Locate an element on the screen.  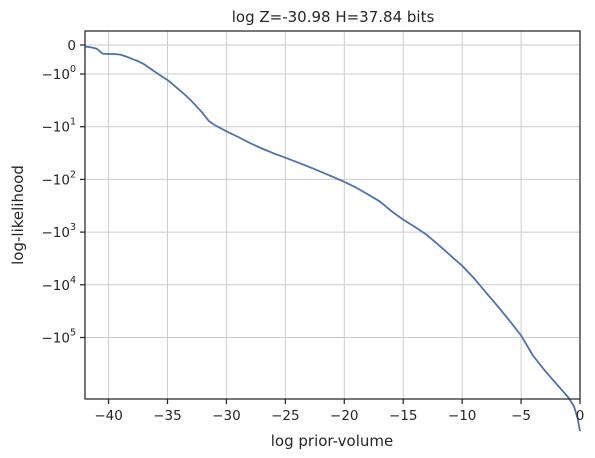
y-tick-label: −102 is located at coordinates (58, 178).